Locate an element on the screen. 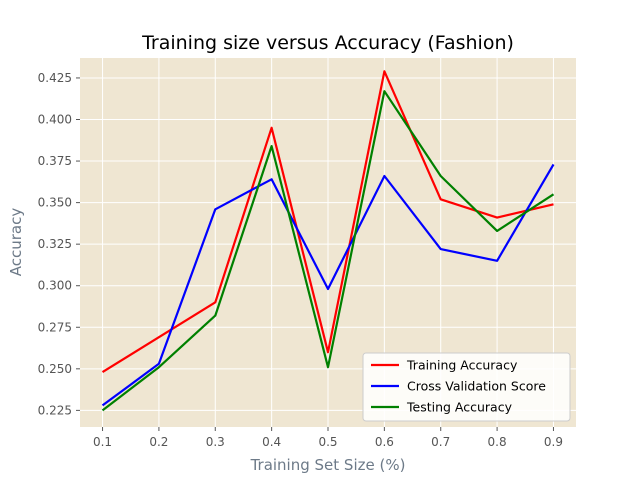 This screenshot has height=480, width=640. y-tick-label: 0.375 is located at coordinates (55, 161).